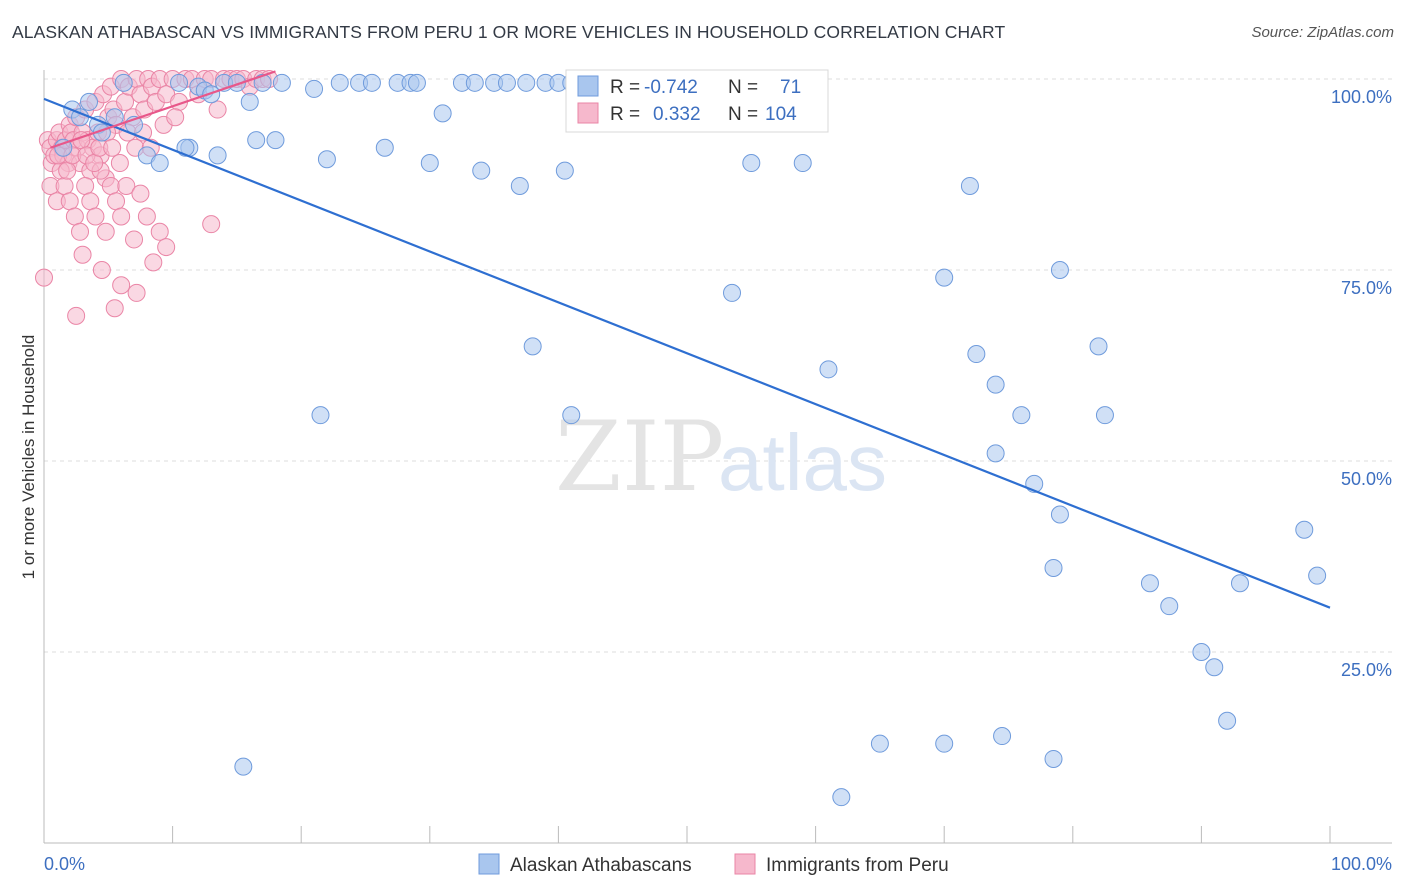 This screenshot has width=1406, height=892. Describe the element at coordinates (28, 457) in the screenshot. I see `y-axis-label: 1 or more Vehicles in Household` at that location.